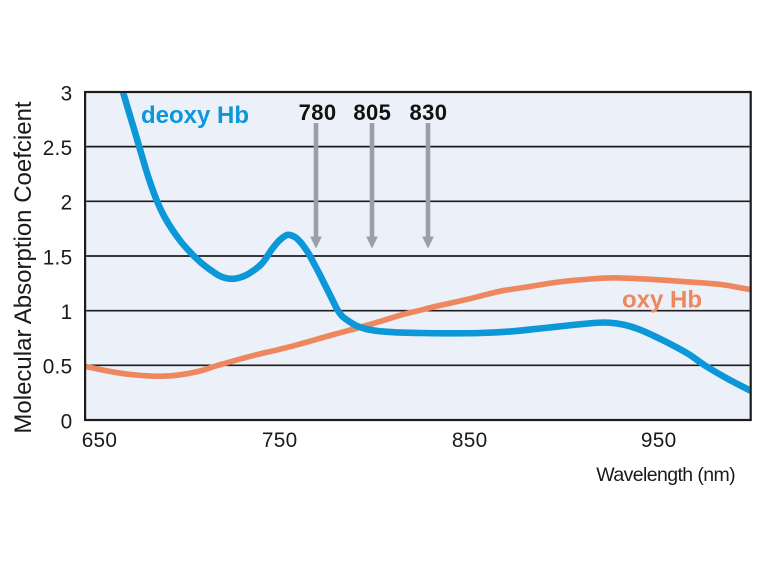 The image size is (780, 565). Describe the element at coordinates (372, 112) in the screenshot. I see `svg-text: 805` at that location.